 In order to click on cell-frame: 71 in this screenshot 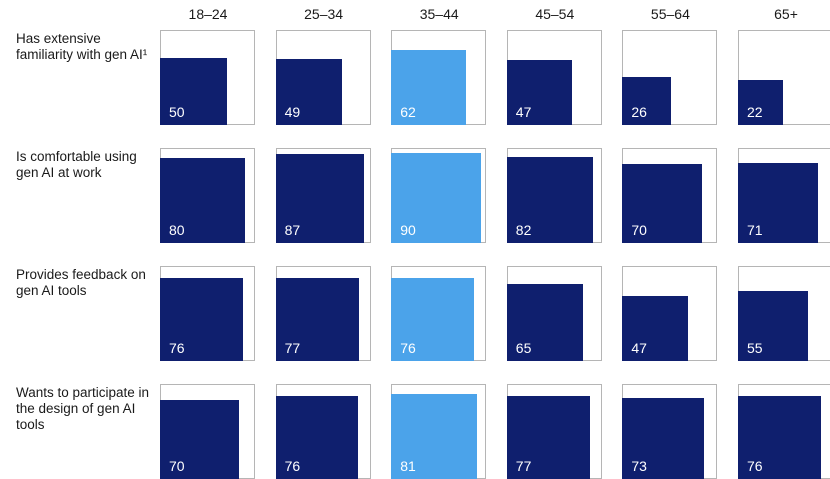, I will do `click(784, 195)`.